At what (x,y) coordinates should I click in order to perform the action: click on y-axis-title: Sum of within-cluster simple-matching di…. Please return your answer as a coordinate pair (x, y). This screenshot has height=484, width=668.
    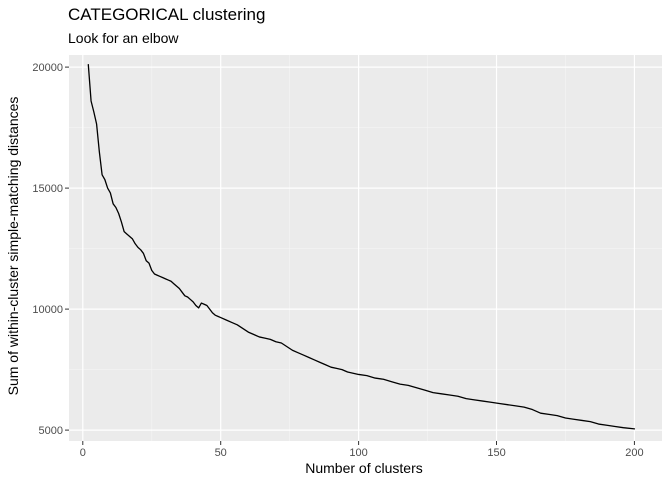
    Looking at the image, I should click on (13, 246).